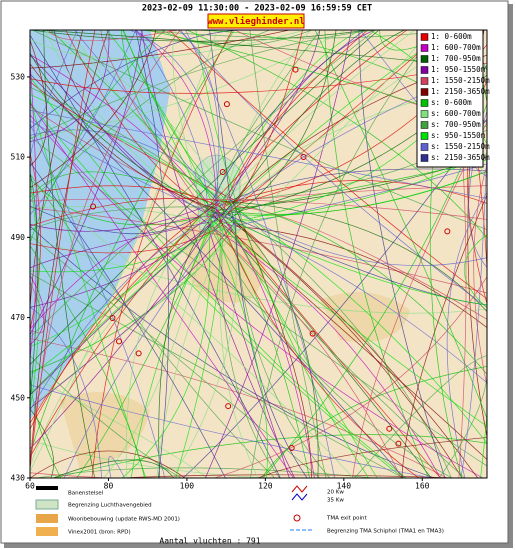  I want to click on key-label: Woonbebouwing (update RWS-MD 2001), so click(124, 520).